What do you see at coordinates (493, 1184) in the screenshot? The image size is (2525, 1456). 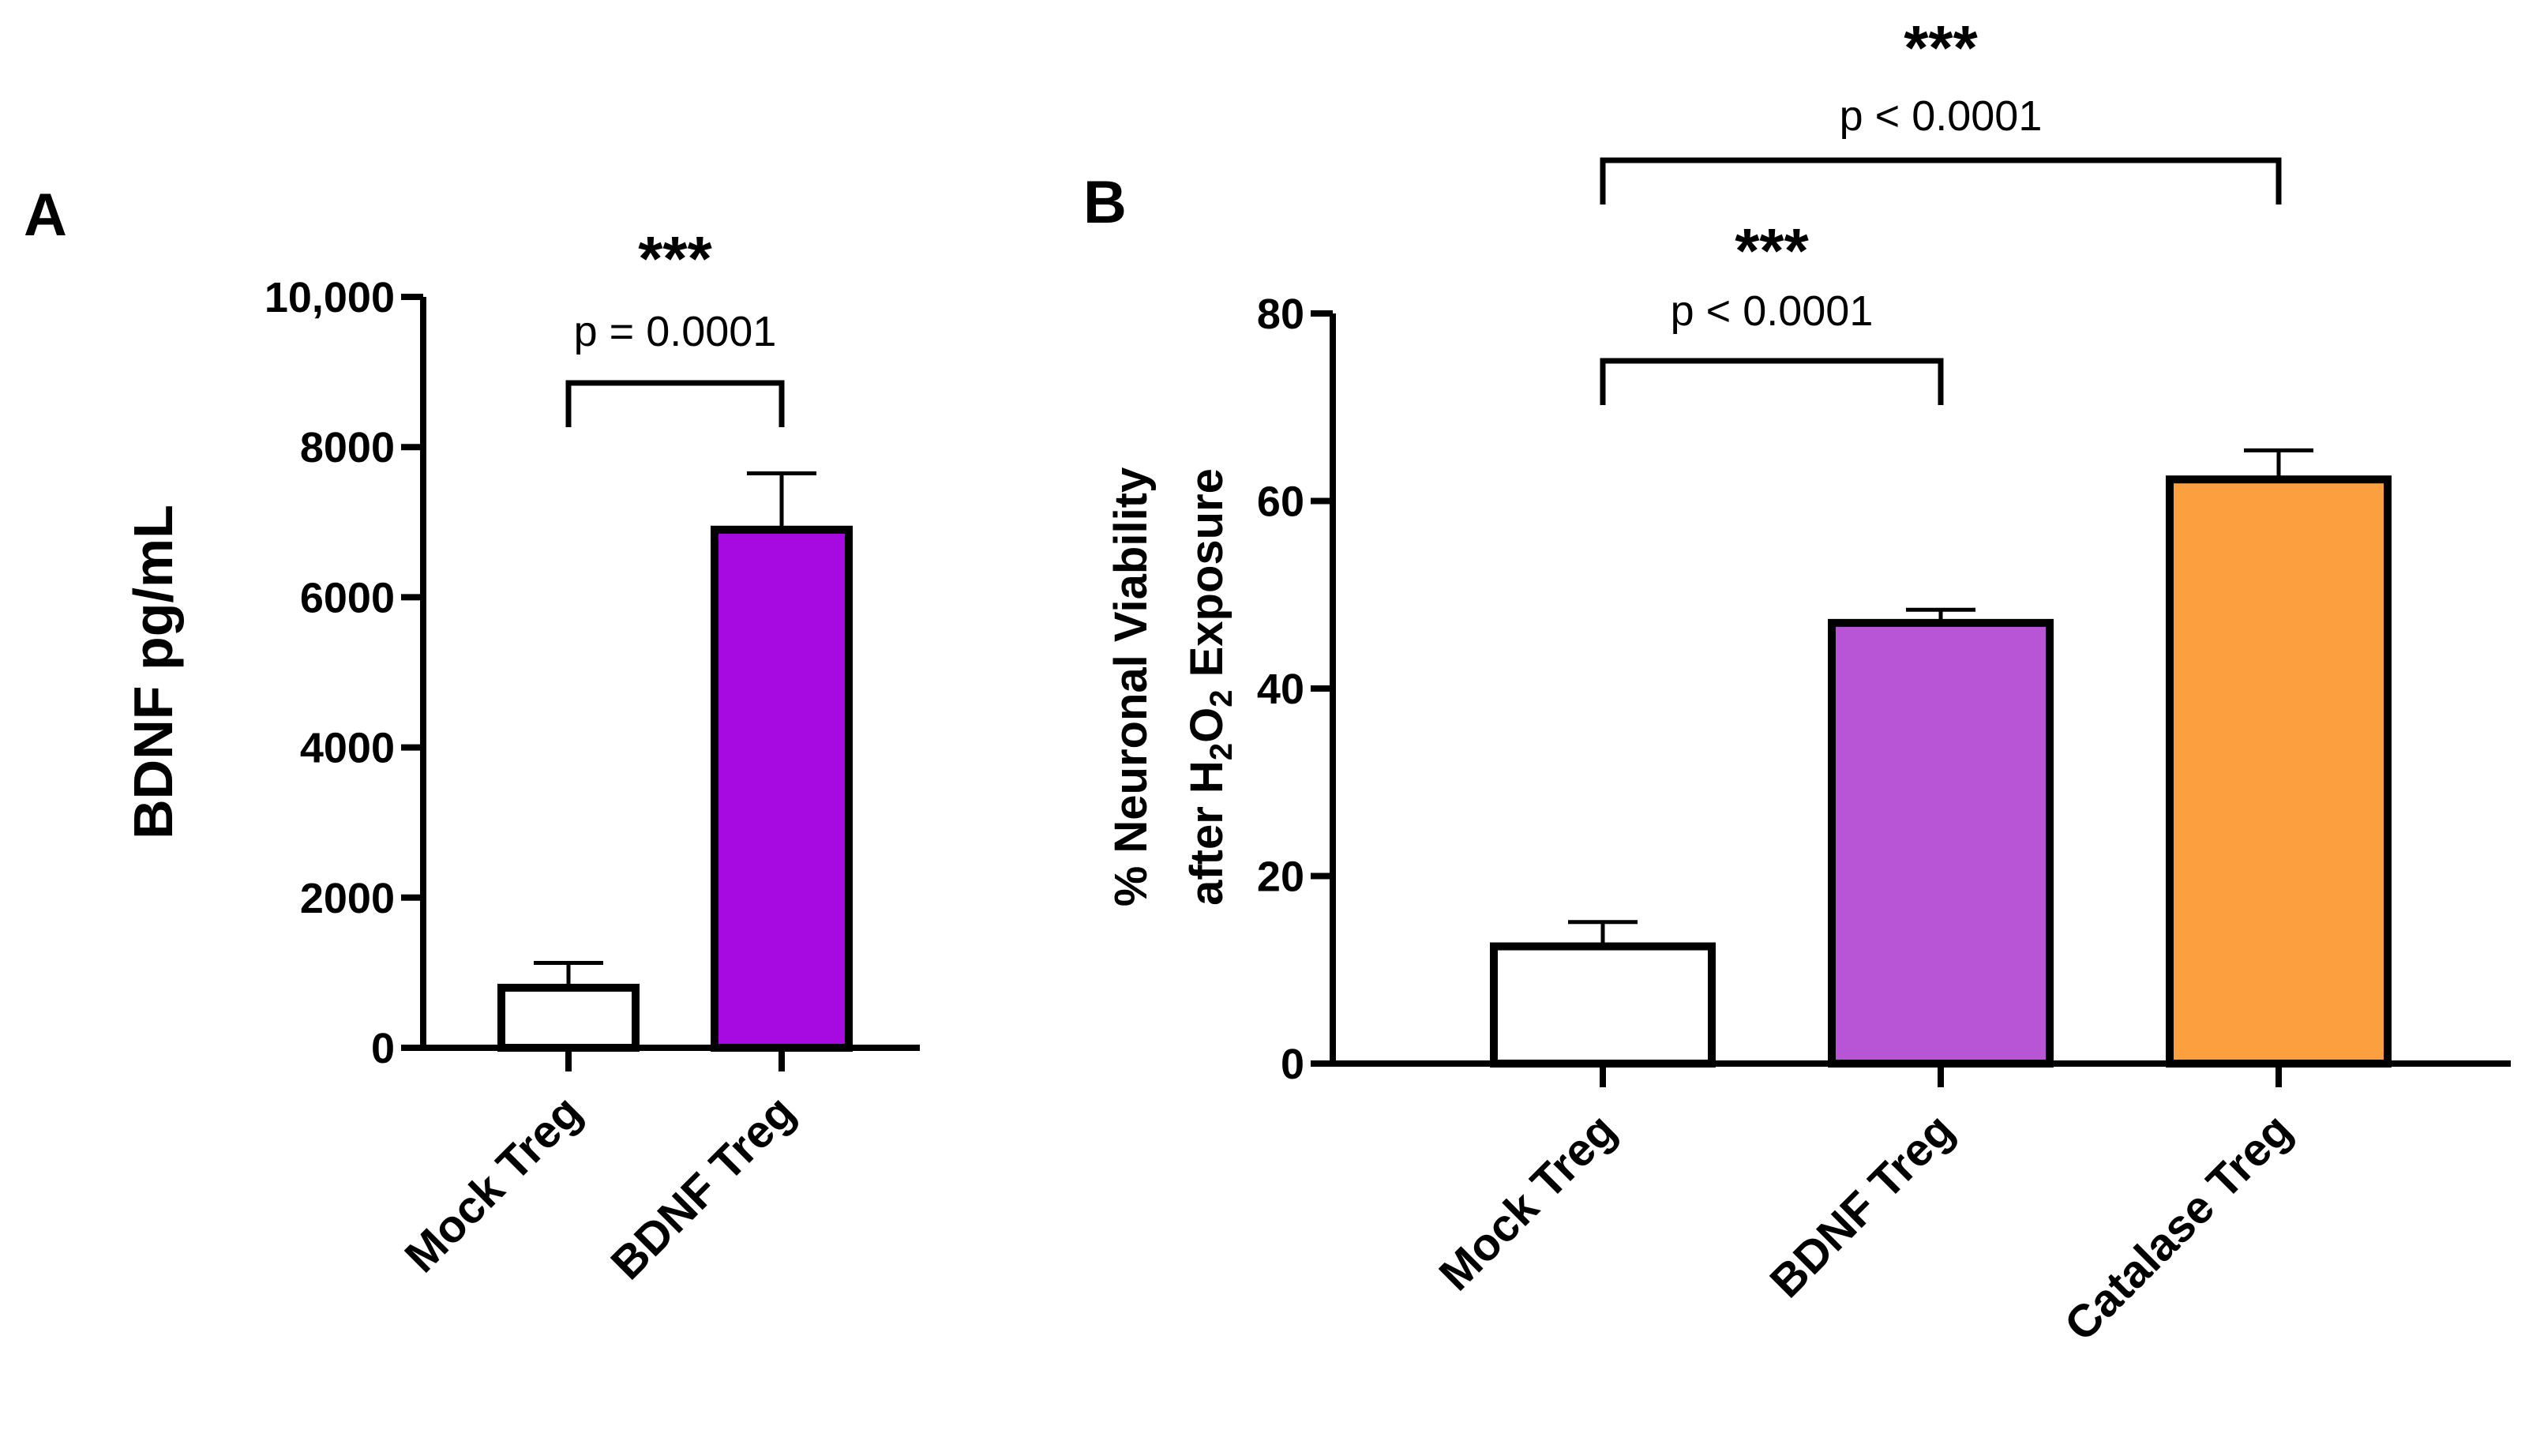 I see `panel-a-category-label: Mock Treg` at bounding box center [493, 1184].